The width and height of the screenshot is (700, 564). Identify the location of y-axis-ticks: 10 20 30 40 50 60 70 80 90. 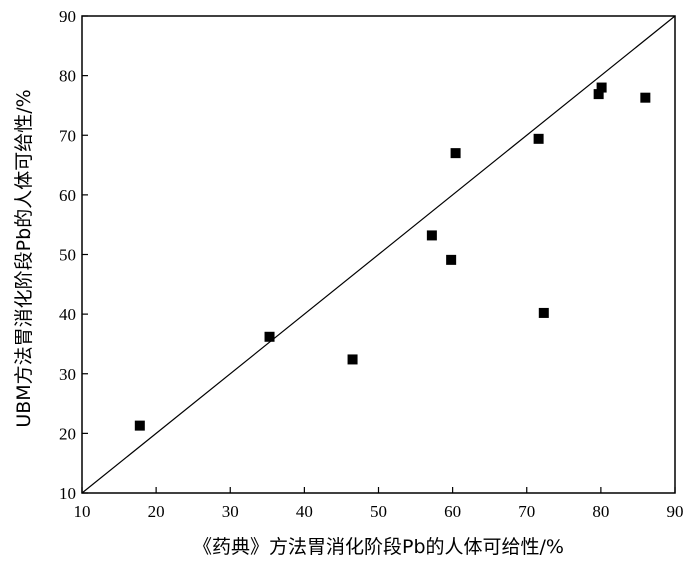
(73, 255).